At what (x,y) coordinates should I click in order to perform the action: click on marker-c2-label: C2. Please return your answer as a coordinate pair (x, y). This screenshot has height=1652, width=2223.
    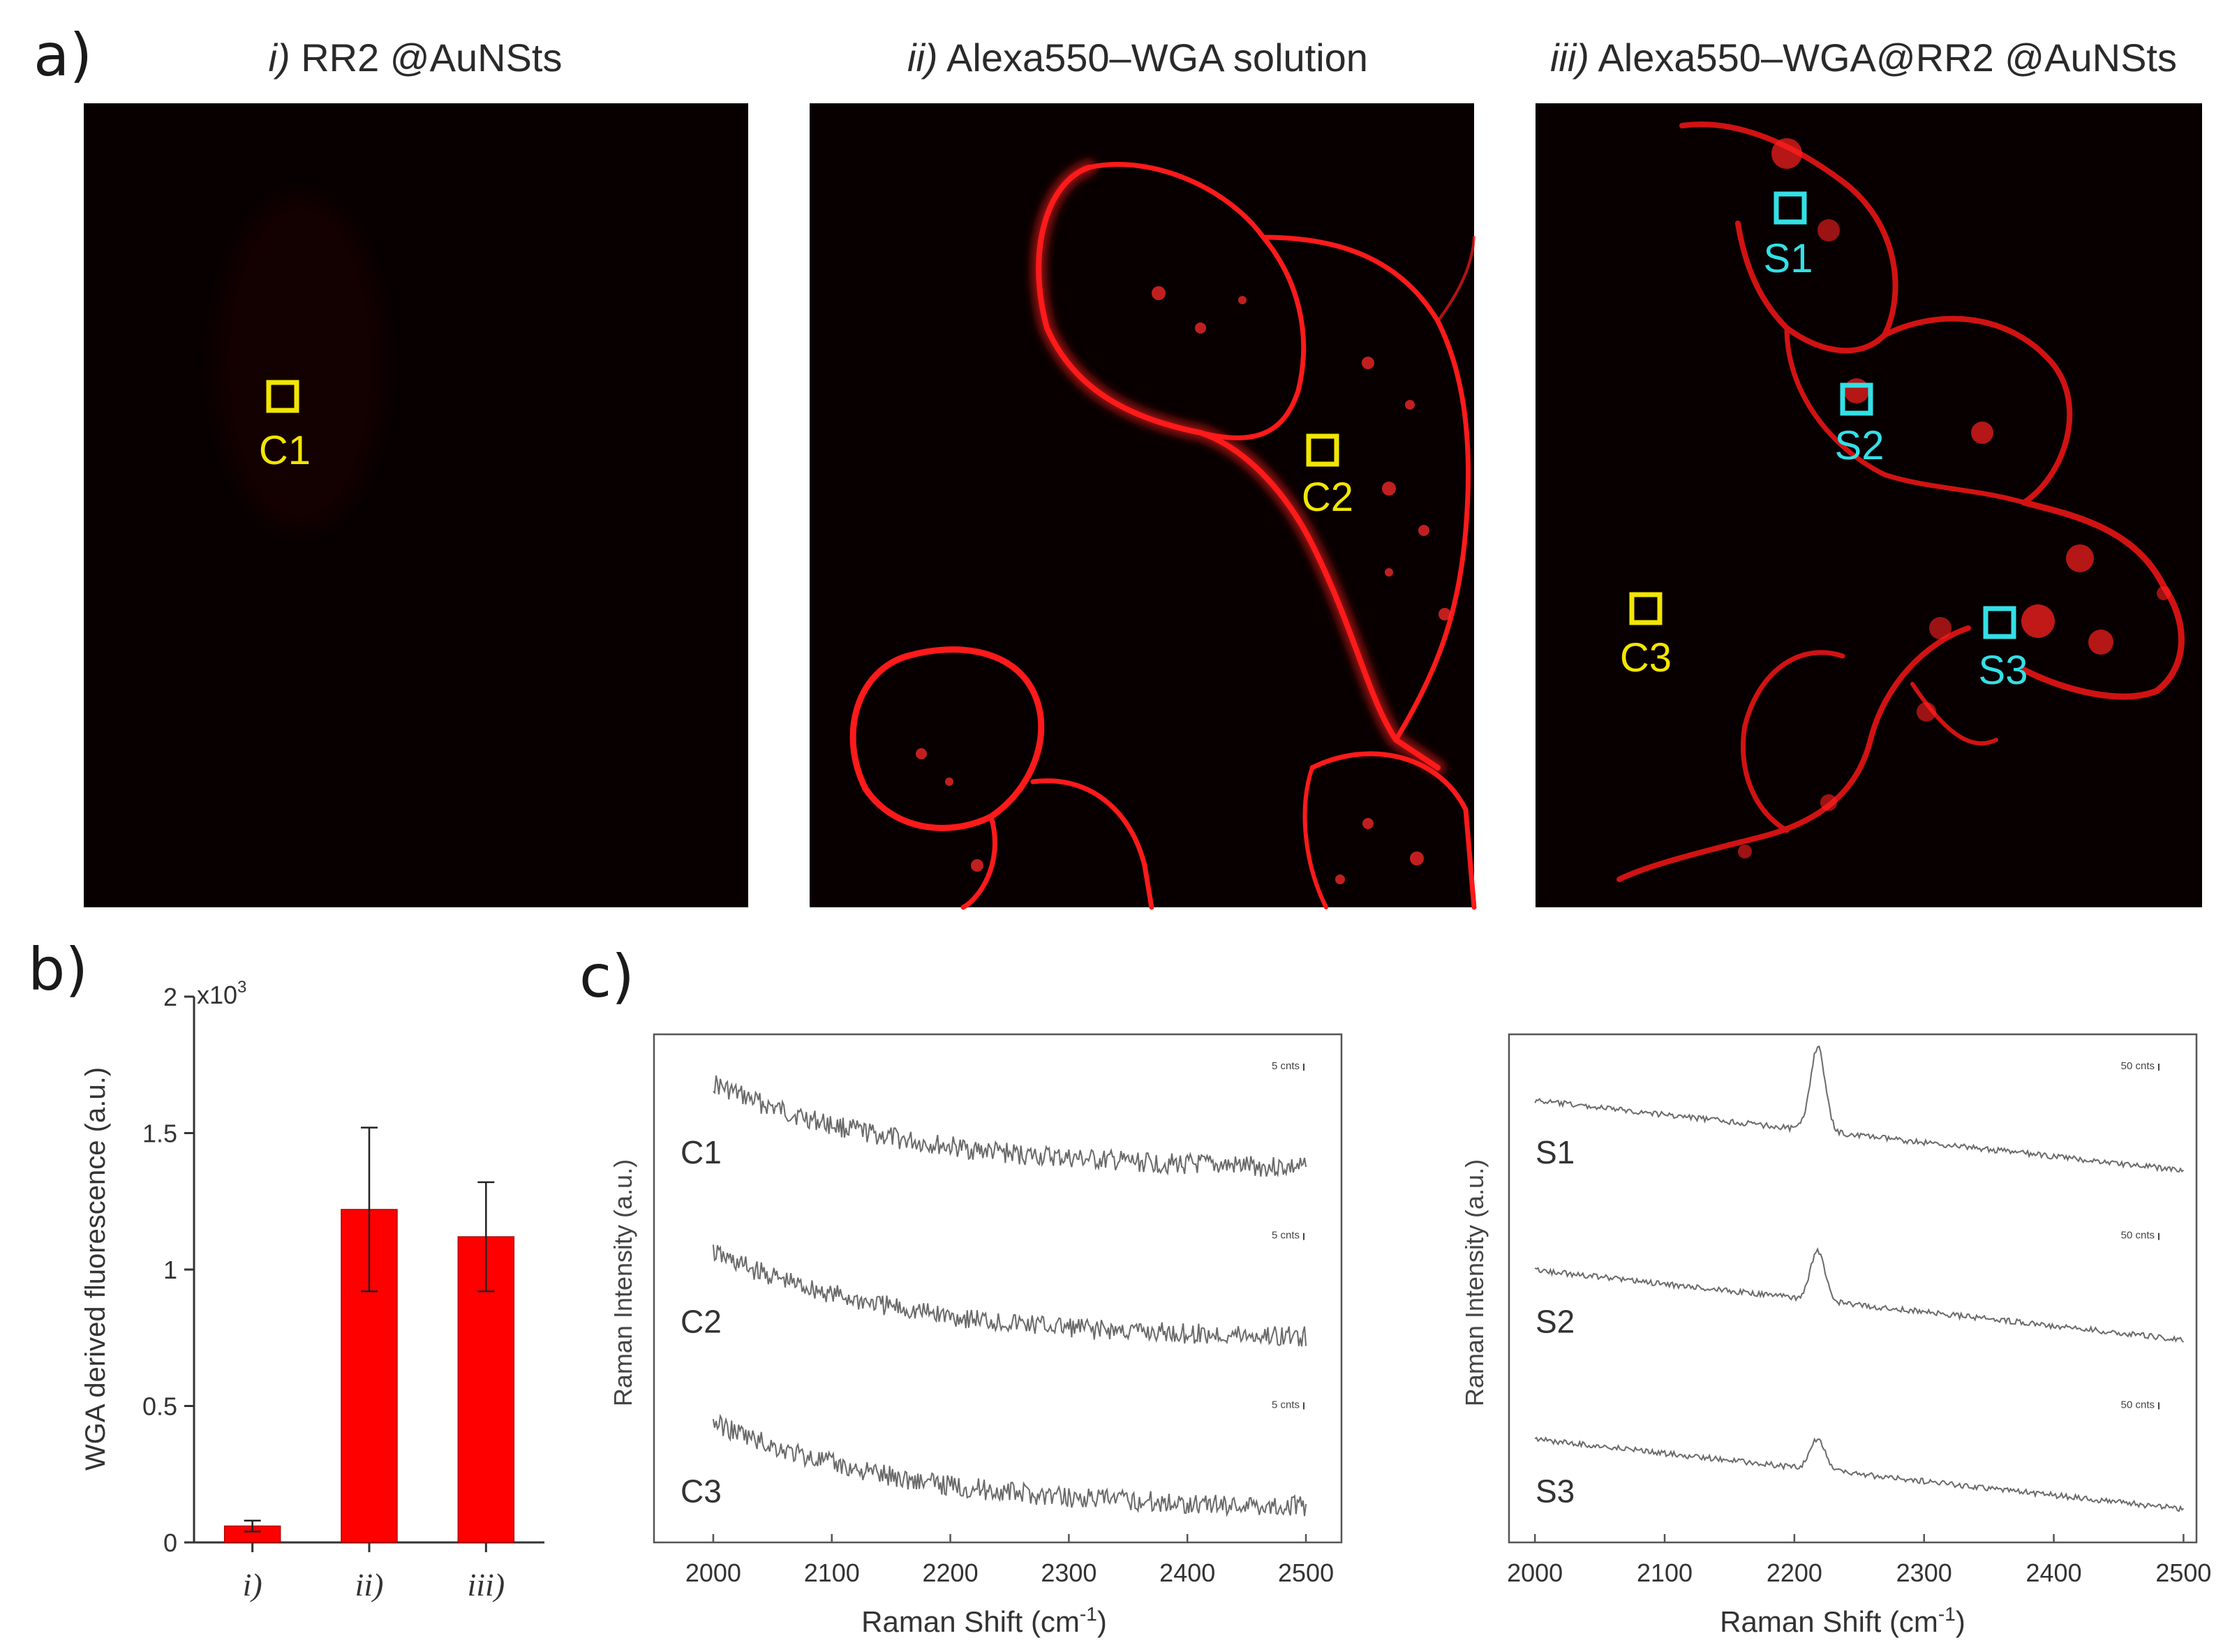
    Looking at the image, I should click on (1328, 497).